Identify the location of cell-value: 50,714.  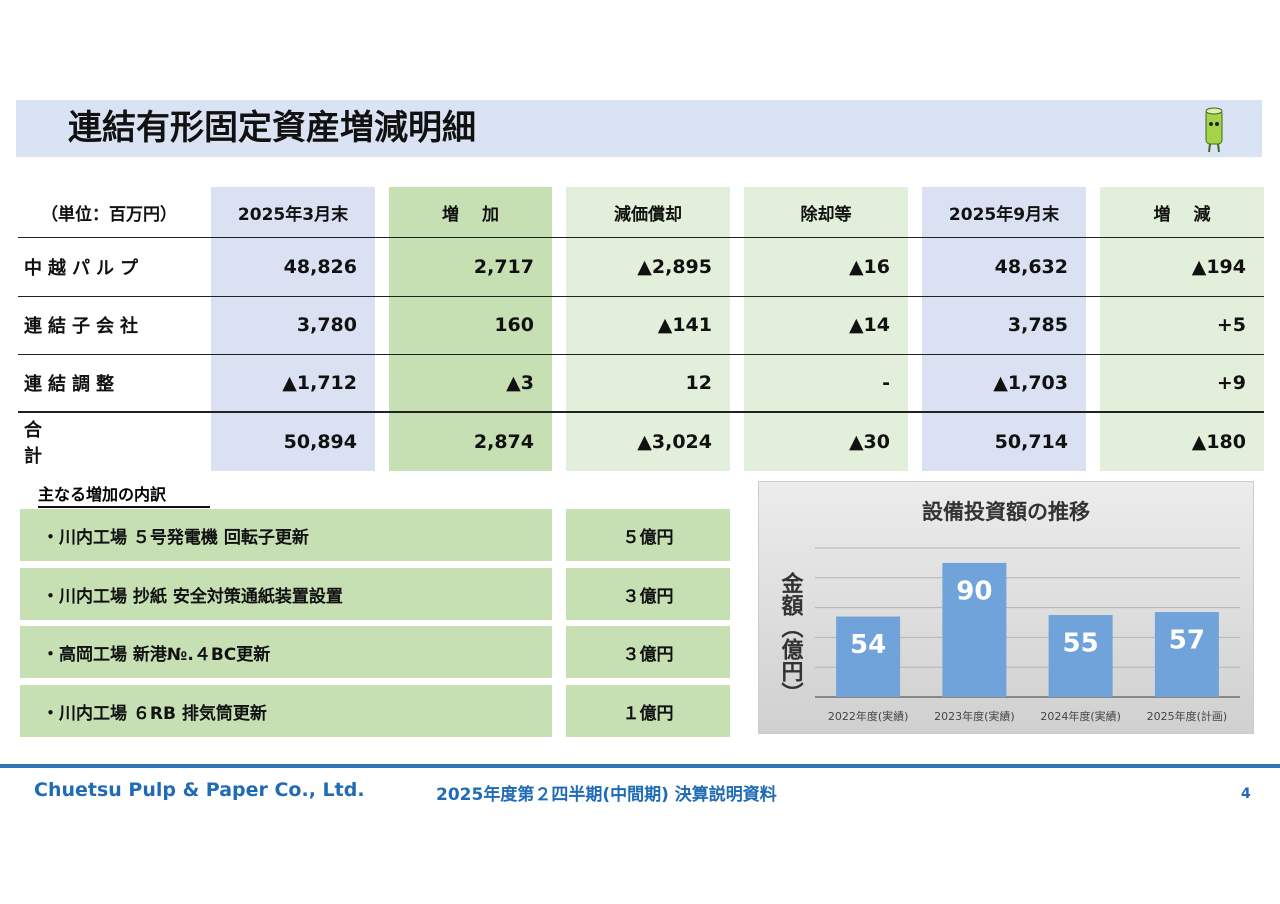
(1031, 441).